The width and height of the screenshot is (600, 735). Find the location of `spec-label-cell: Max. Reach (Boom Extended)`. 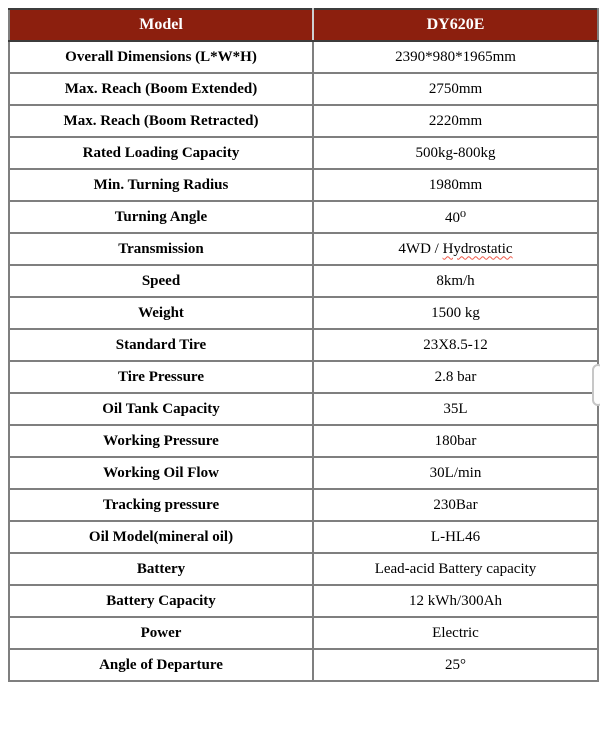

spec-label-cell: Max. Reach (Boom Extended) is located at coordinates (161, 89).